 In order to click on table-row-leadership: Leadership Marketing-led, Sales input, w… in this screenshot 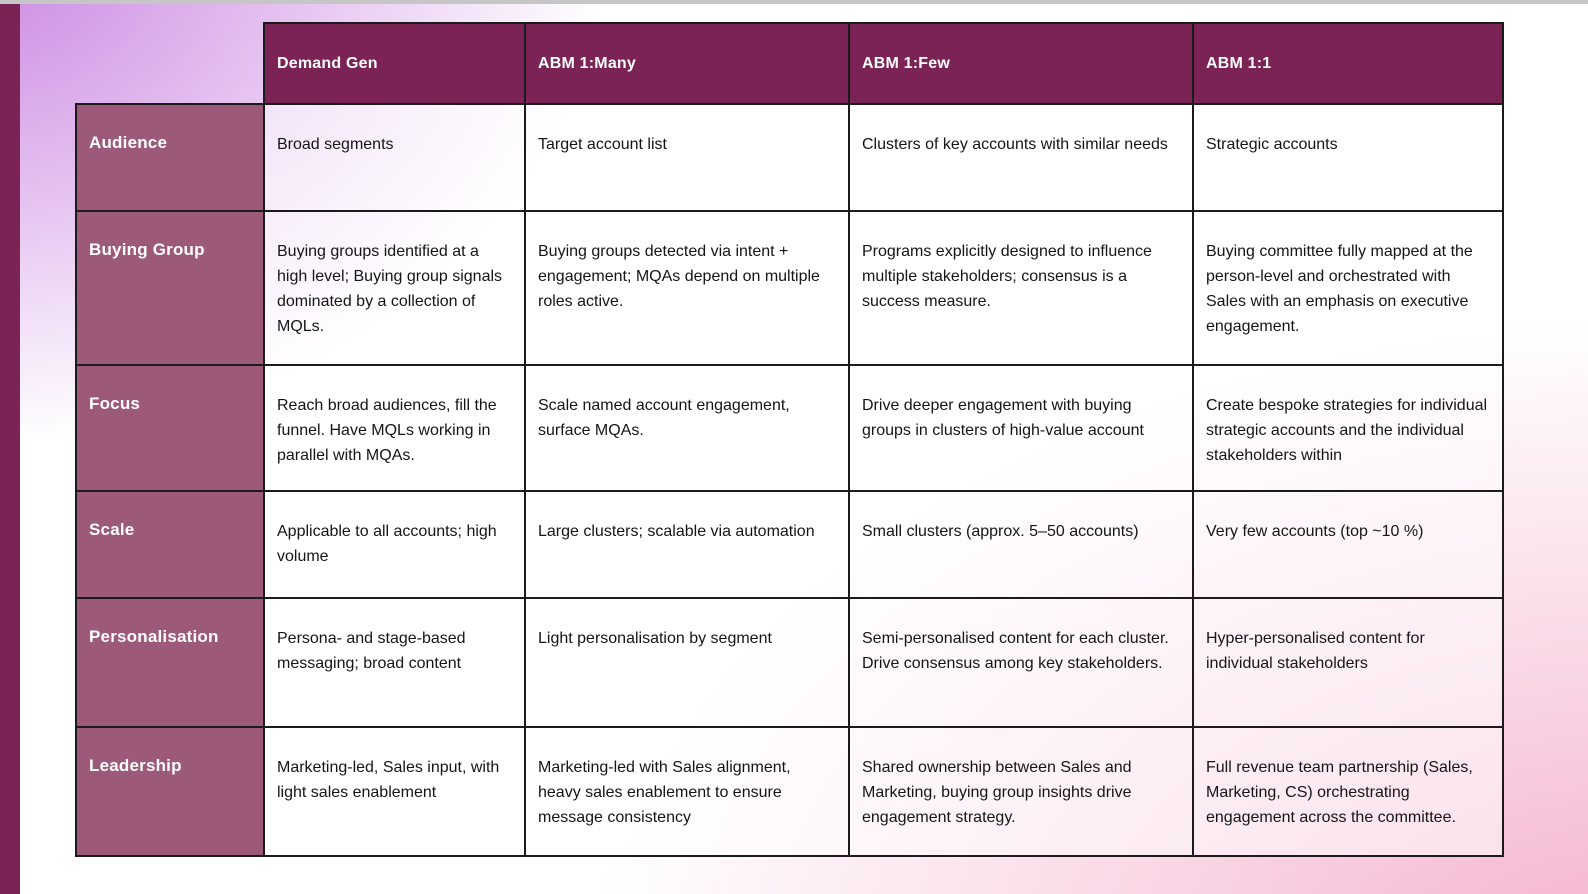, I will do `click(789, 791)`.